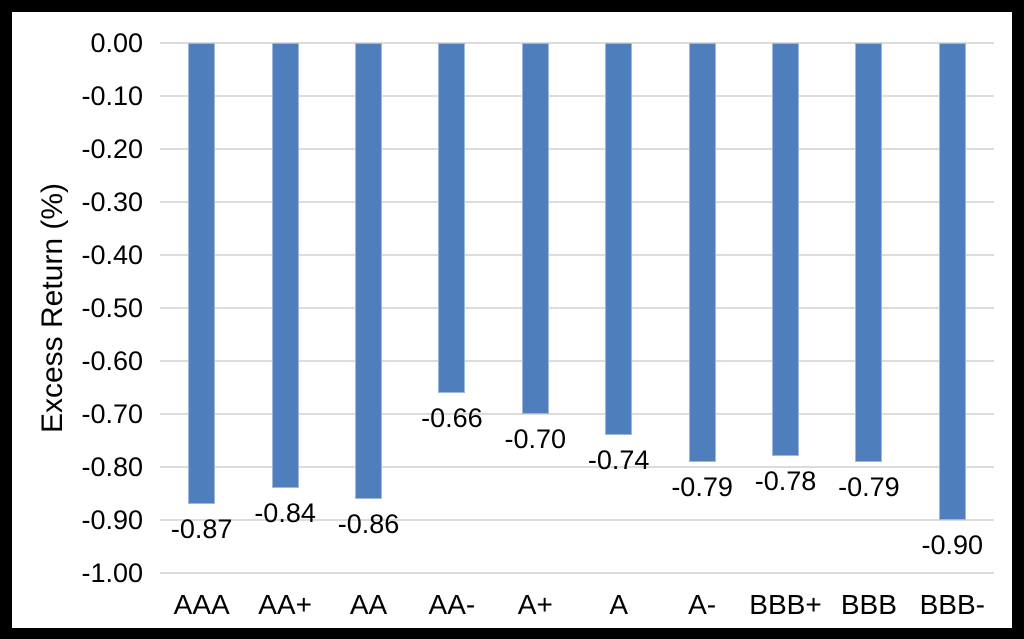 Image resolution: width=1024 pixels, height=639 pixels. What do you see at coordinates (702, 486) in the screenshot?
I see `data-label-A-: -0.79` at bounding box center [702, 486].